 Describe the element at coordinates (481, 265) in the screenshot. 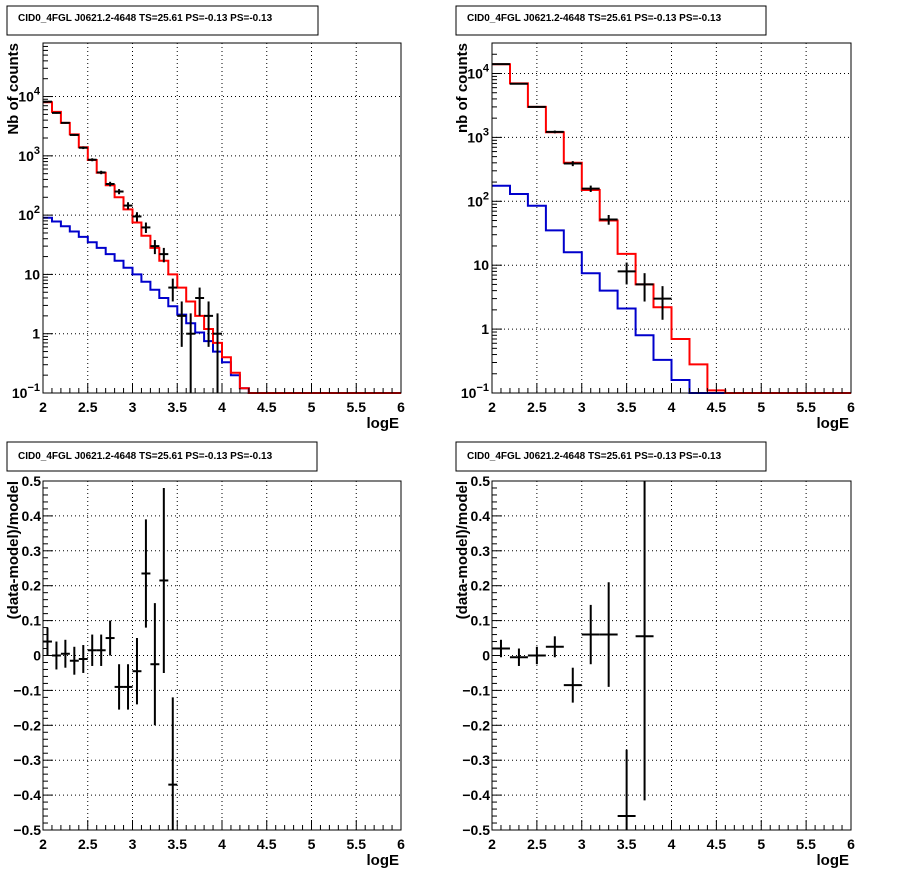

I see `y-tick-label: 10` at that location.